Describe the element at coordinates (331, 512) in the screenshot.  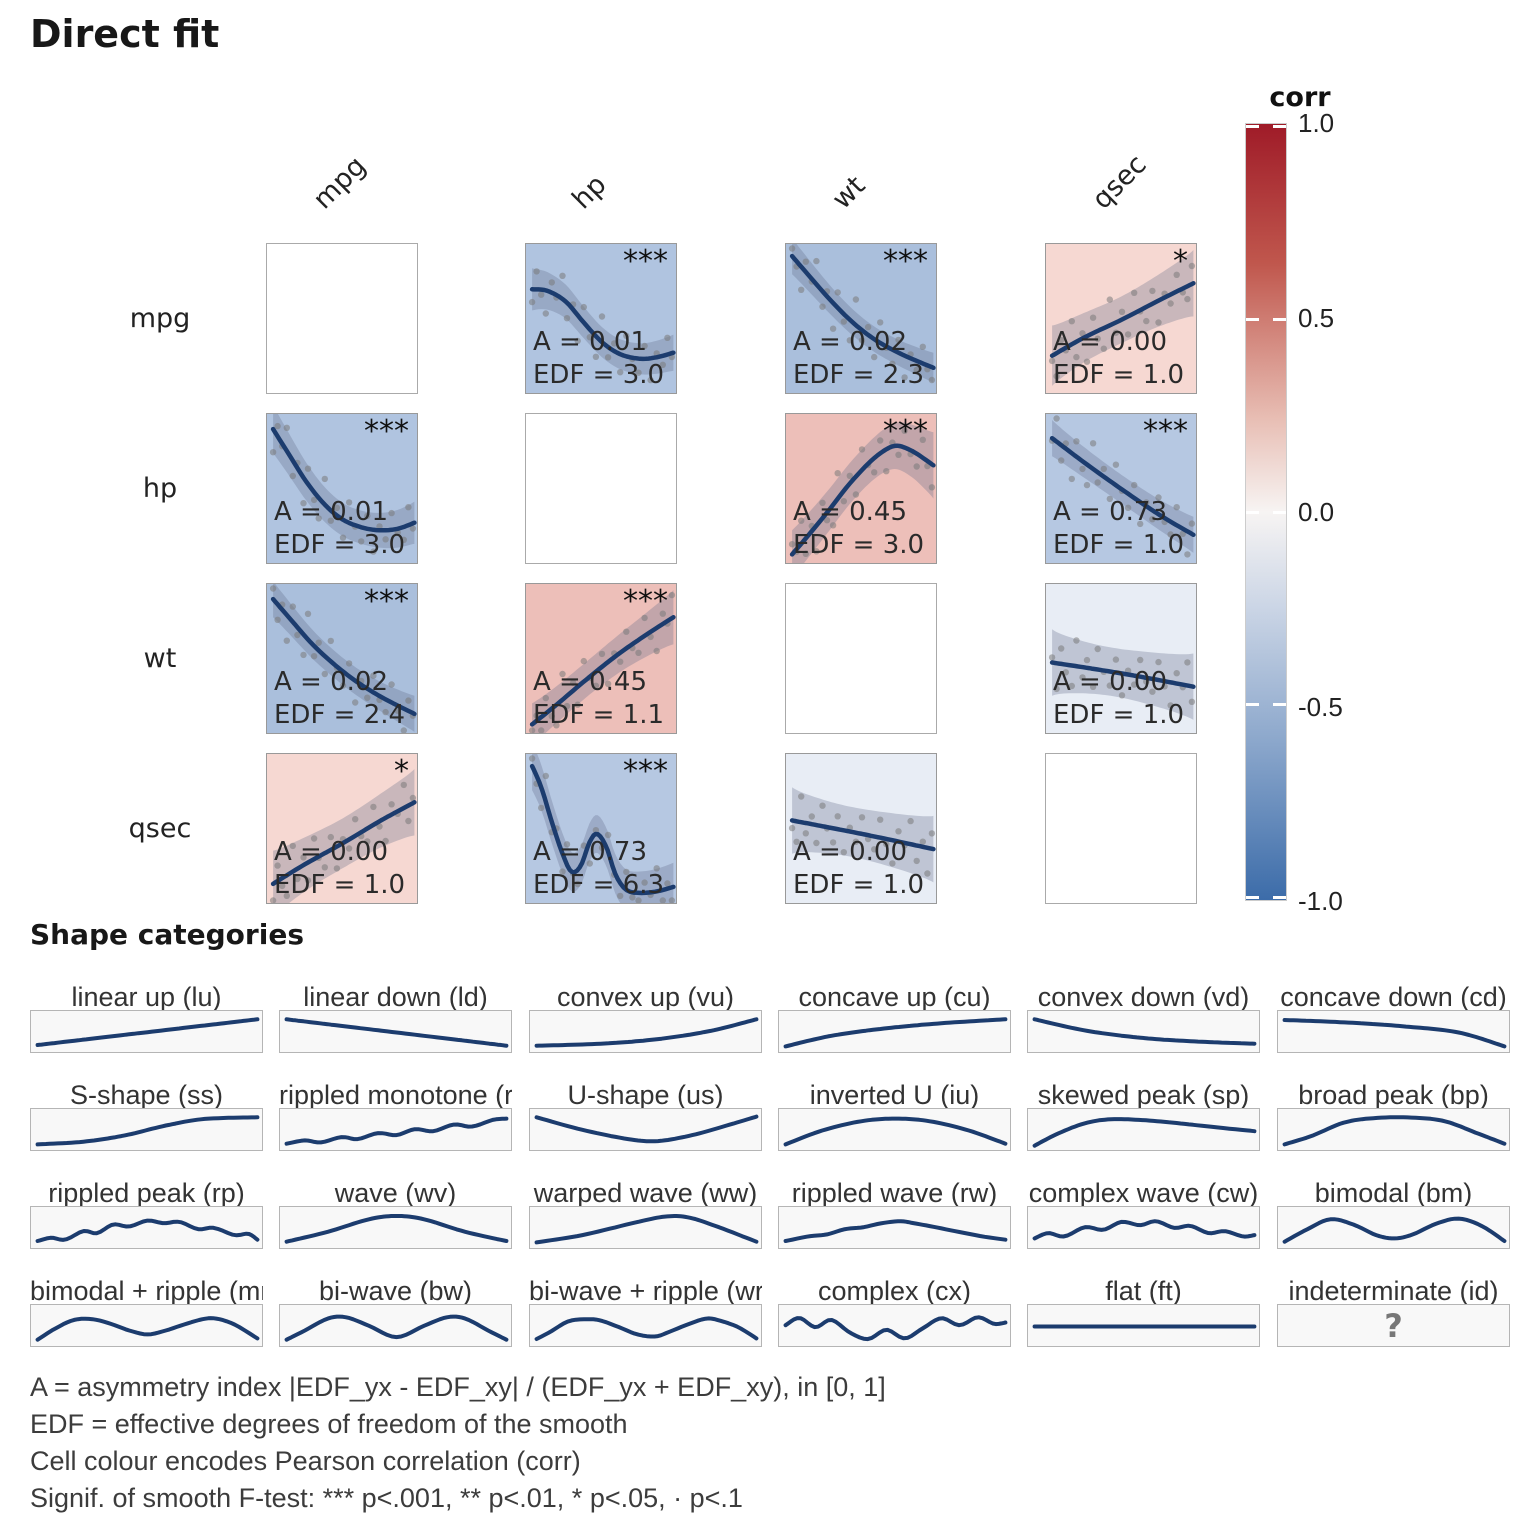
I see `cell-asymmetry-label: A = 0.01` at that location.